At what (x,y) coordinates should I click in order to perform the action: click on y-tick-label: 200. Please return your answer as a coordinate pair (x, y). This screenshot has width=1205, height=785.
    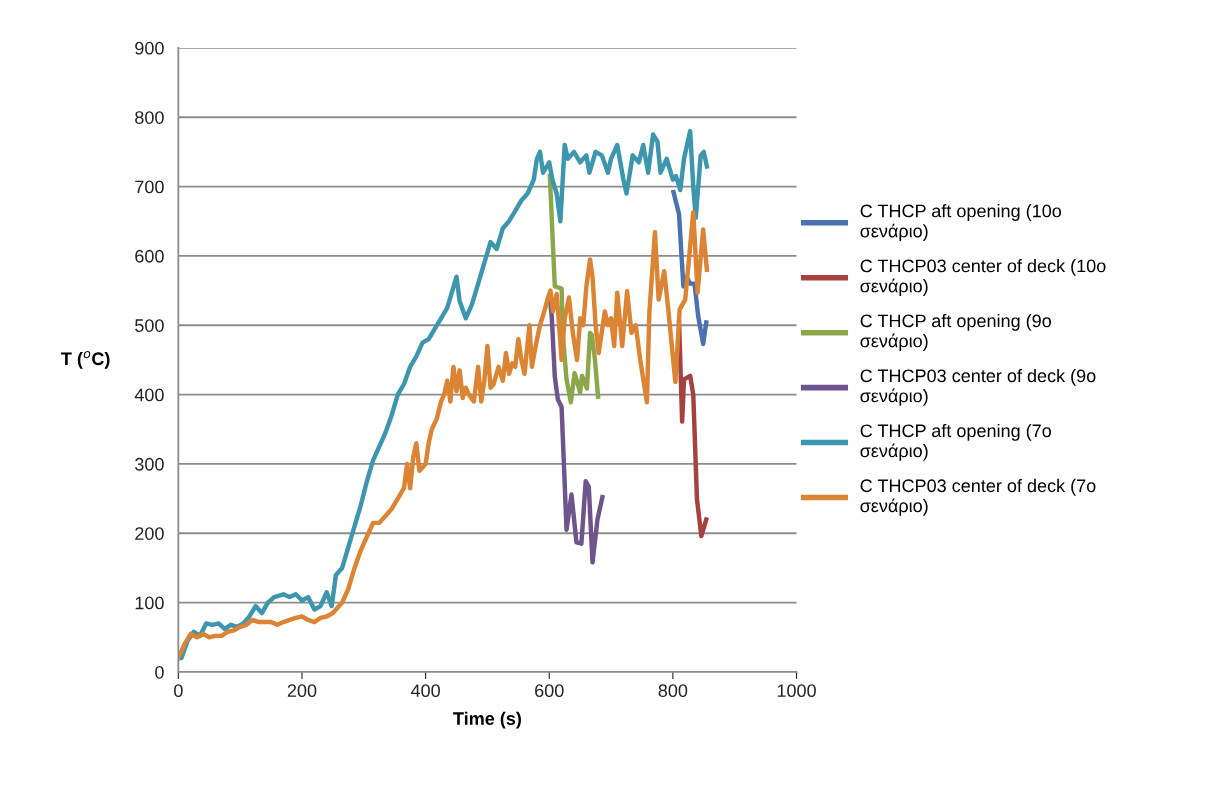
    Looking at the image, I should click on (149, 533).